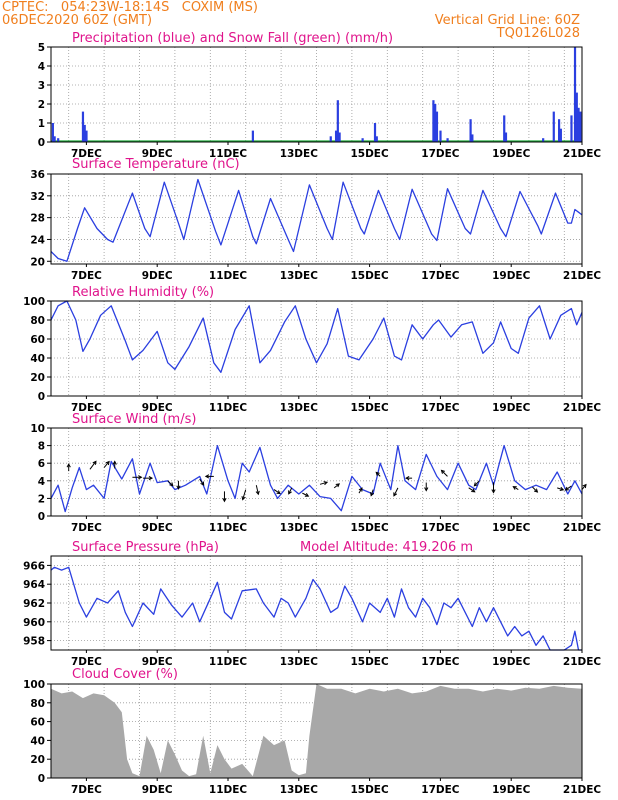 The height and width of the screenshot is (800, 618). What do you see at coordinates (41, 143) in the screenshot?
I see `precipitation-ytick-label: 0` at bounding box center [41, 143].